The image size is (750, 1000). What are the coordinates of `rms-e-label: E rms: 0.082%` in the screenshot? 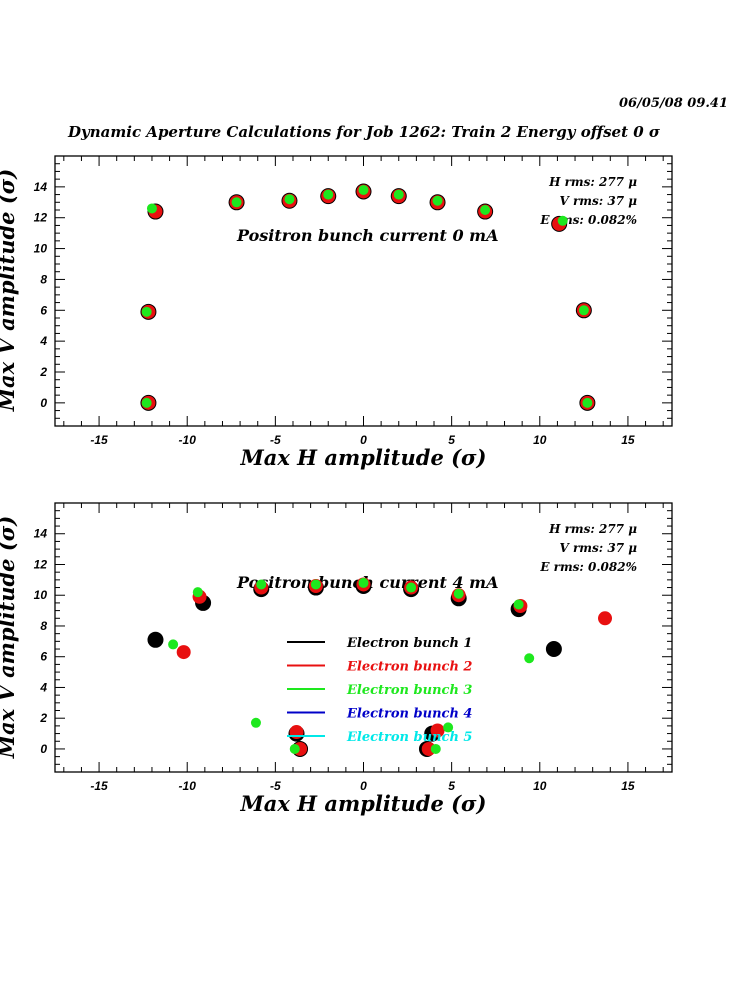 It's located at (588, 567).